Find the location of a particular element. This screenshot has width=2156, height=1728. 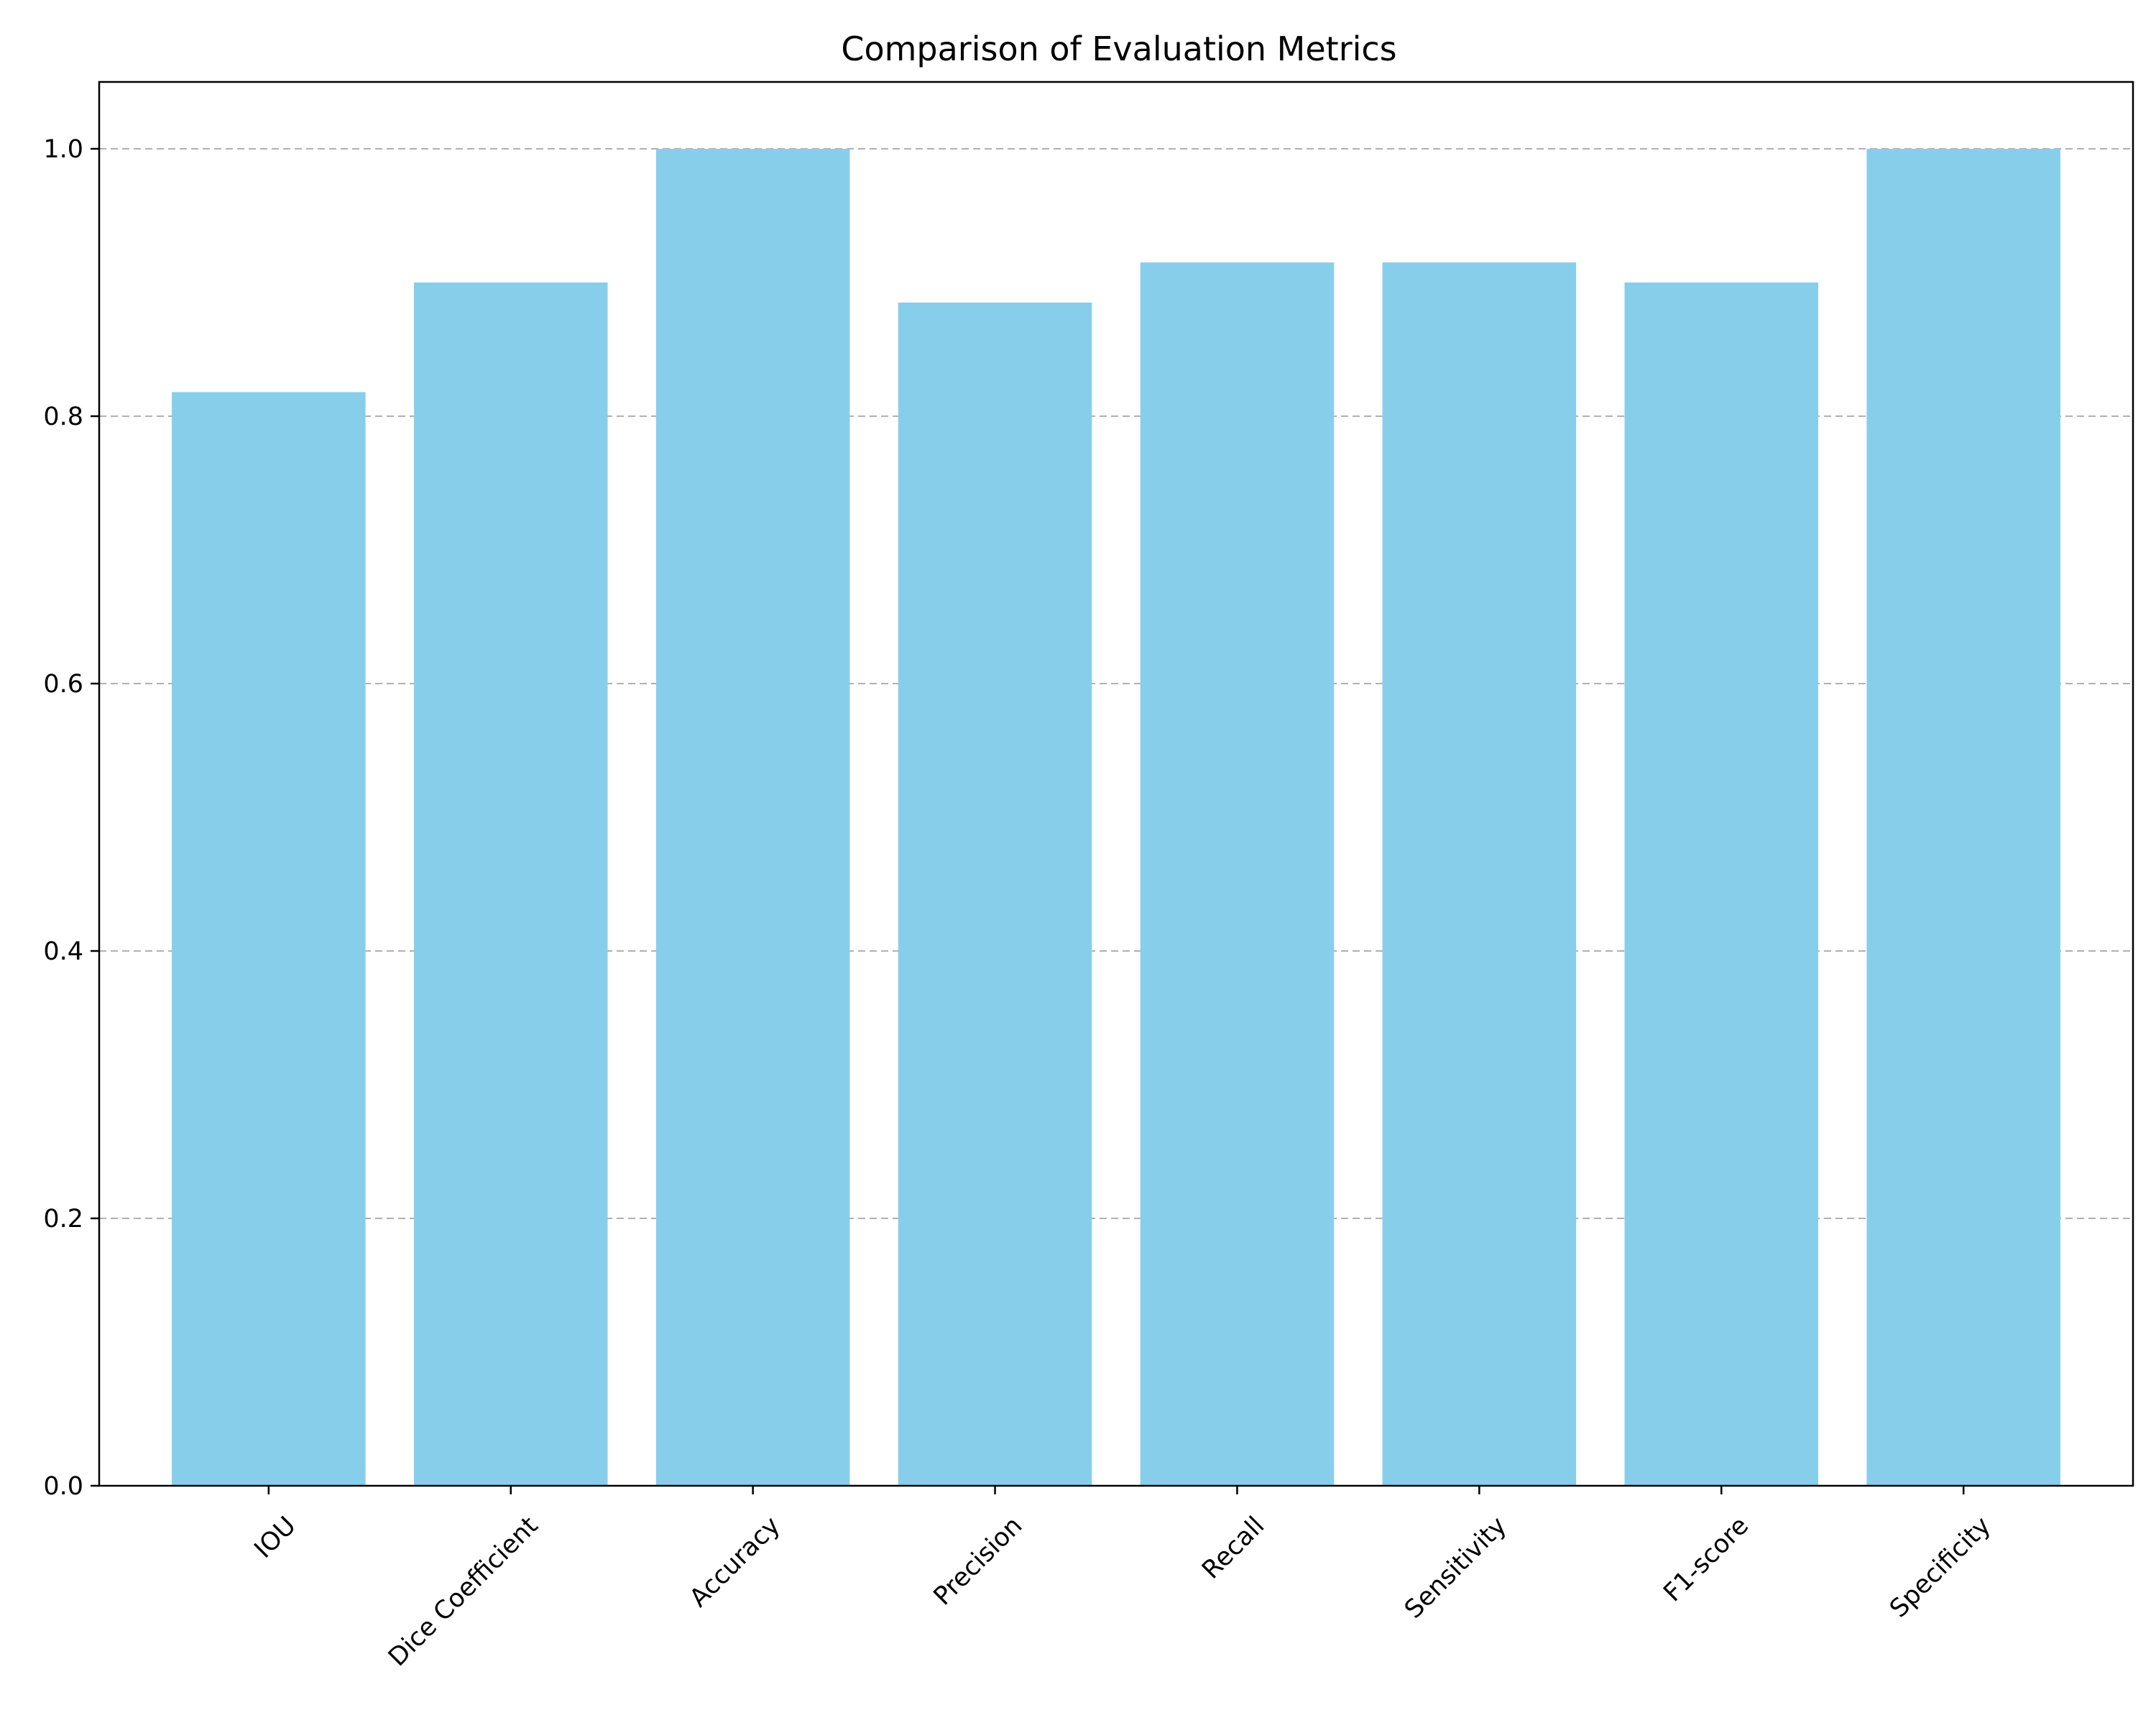

x-tick-label: Specificity is located at coordinates (1940, 1568).